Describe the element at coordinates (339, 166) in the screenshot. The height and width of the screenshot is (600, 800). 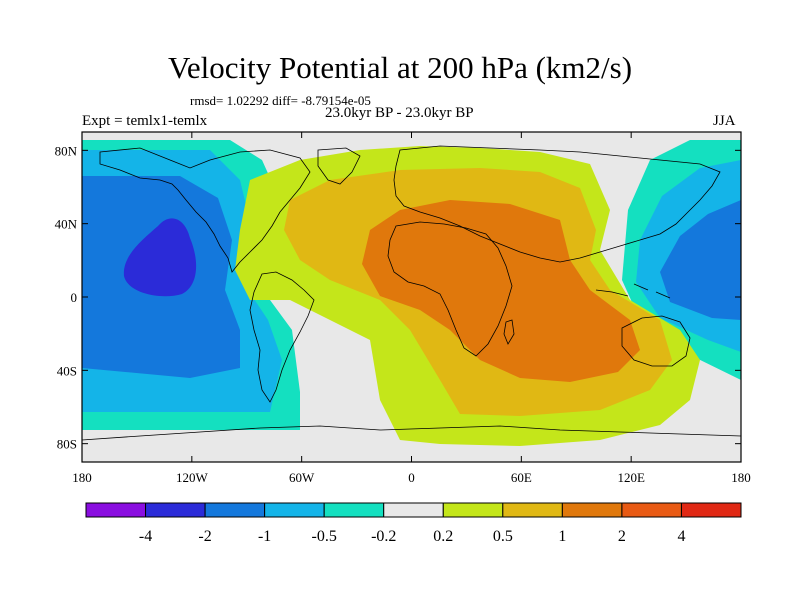
I see `coast-greenland` at that location.